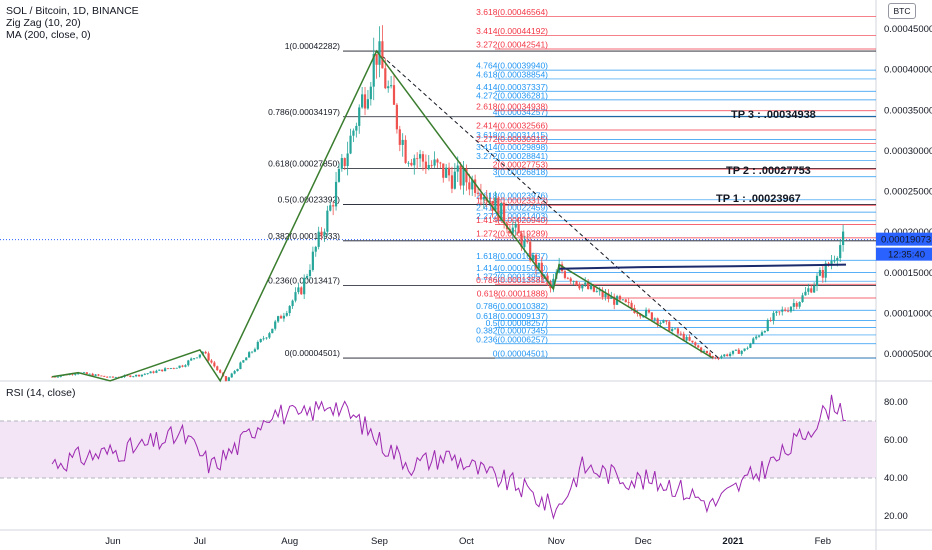 The height and width of the screenshot is (550, 932). What do you see at coordinates (896, 516) in the screenshot?
I see `rsi-axis-tick: 20.00` at bounding box center [896, 516].